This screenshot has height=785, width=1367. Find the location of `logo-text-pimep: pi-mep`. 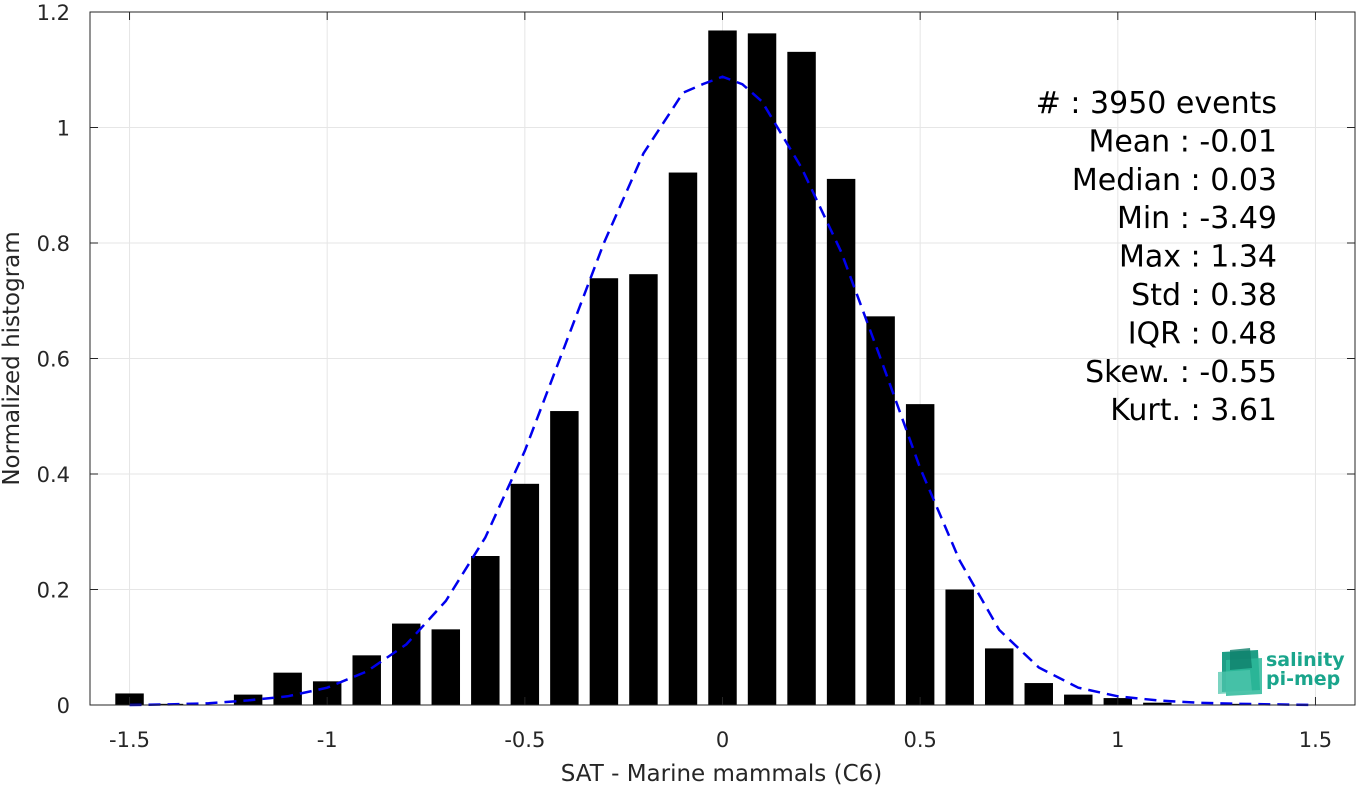

logo-text-pimep: pi-mep is located at coordinates (1303, 679).